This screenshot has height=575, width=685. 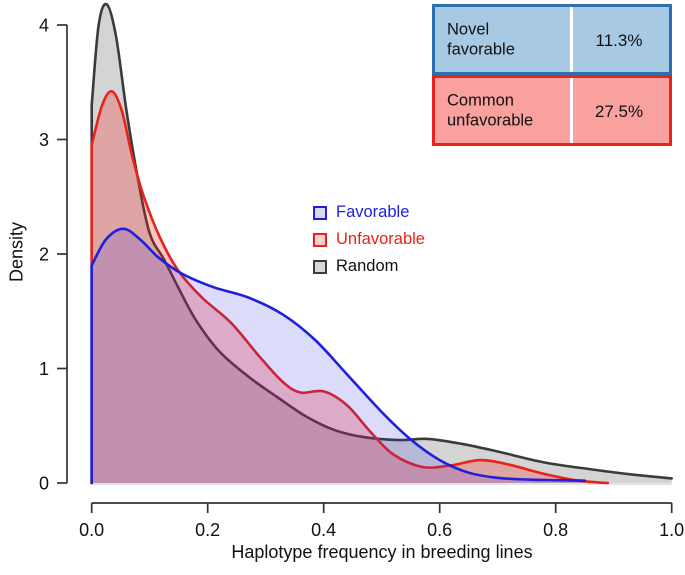 What do you see at coordinates (320, 212) in the screenshot?
I see `favorable-swatch-icon` at bounding box center [320, 212].